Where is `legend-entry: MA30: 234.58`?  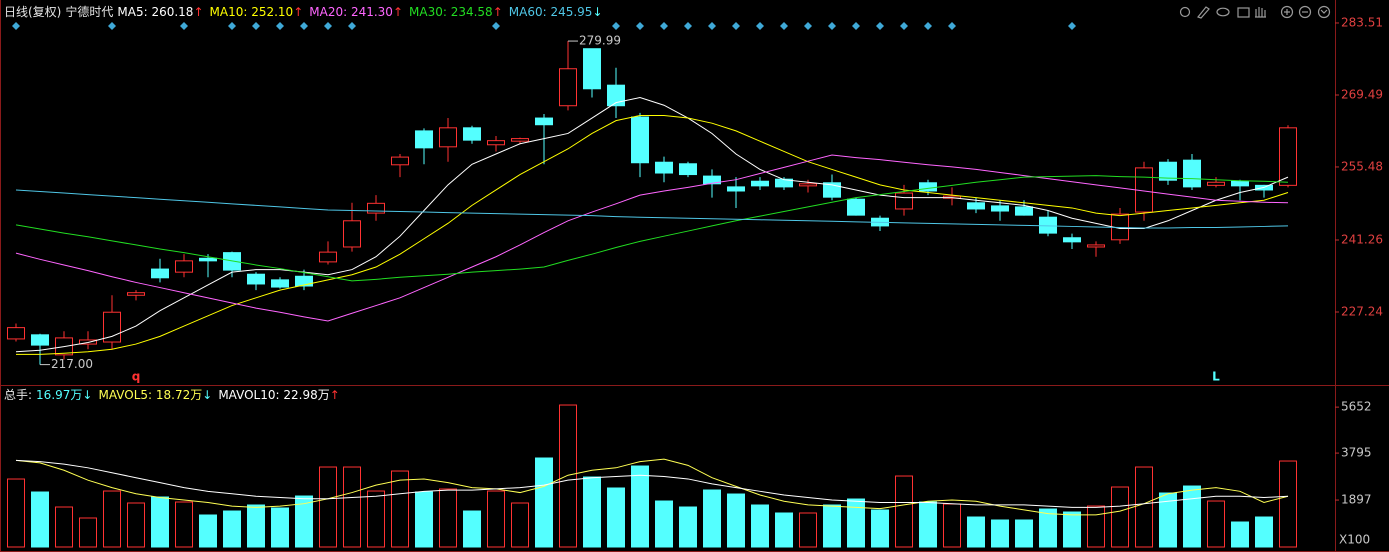 legend-entry: MA30: 234.58 is located at coordinates (451, 12).